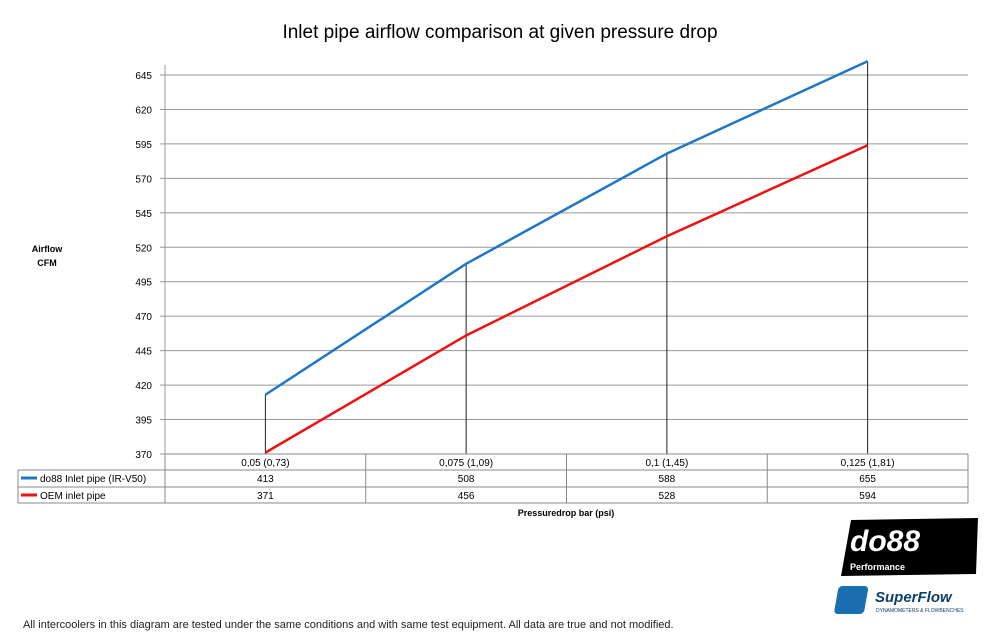  I want to click on do88-logo-sub: Performance, so click(877, 567).